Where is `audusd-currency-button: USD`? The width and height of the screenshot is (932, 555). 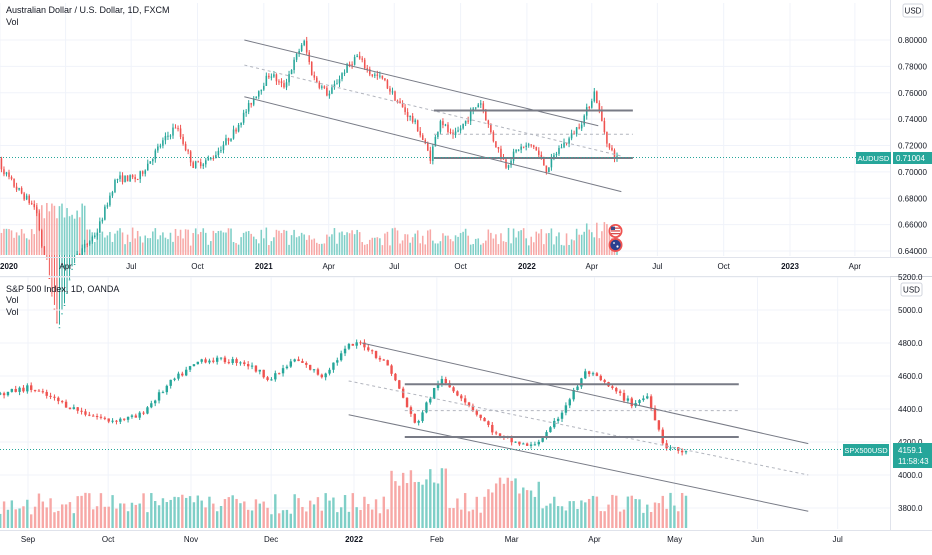
audusd-currency-button: USD is located at coordinates (913, 10).